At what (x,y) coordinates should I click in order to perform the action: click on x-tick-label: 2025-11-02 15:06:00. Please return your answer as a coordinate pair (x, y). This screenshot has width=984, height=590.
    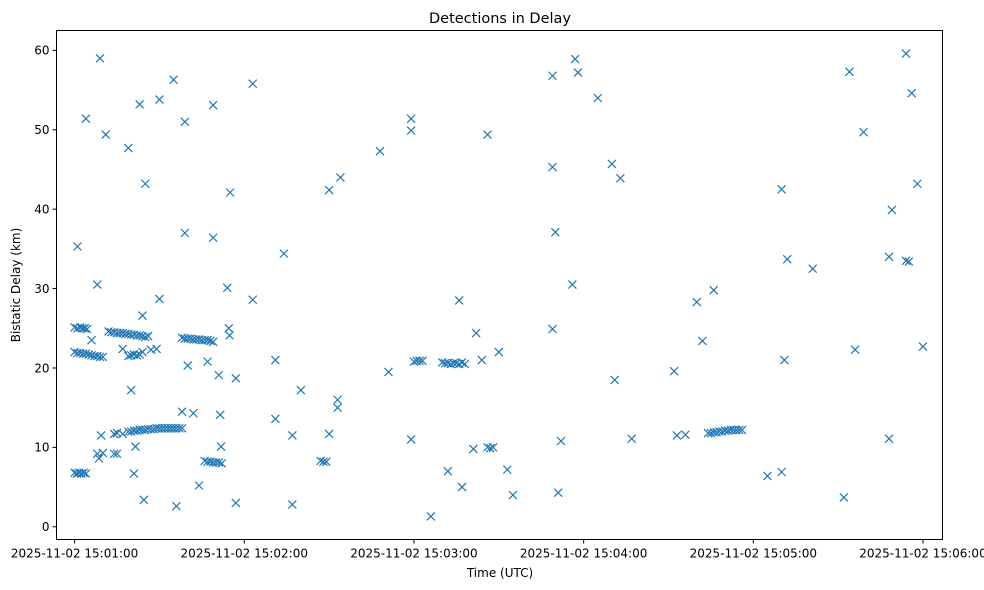
    Looking at the image, I should click on (921, 554).